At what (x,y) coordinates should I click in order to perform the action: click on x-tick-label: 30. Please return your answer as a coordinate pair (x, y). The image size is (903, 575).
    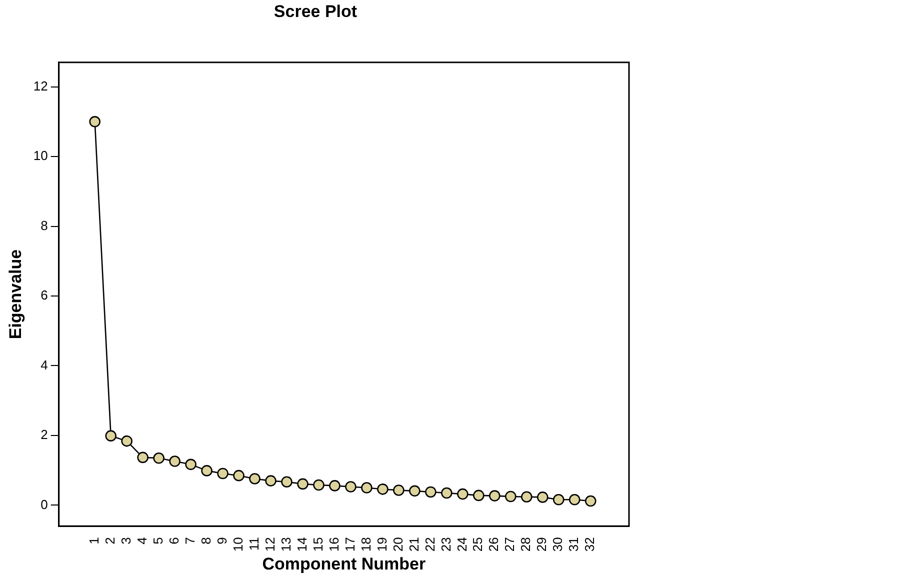
    Looking at the image, I should click on (558, 544).